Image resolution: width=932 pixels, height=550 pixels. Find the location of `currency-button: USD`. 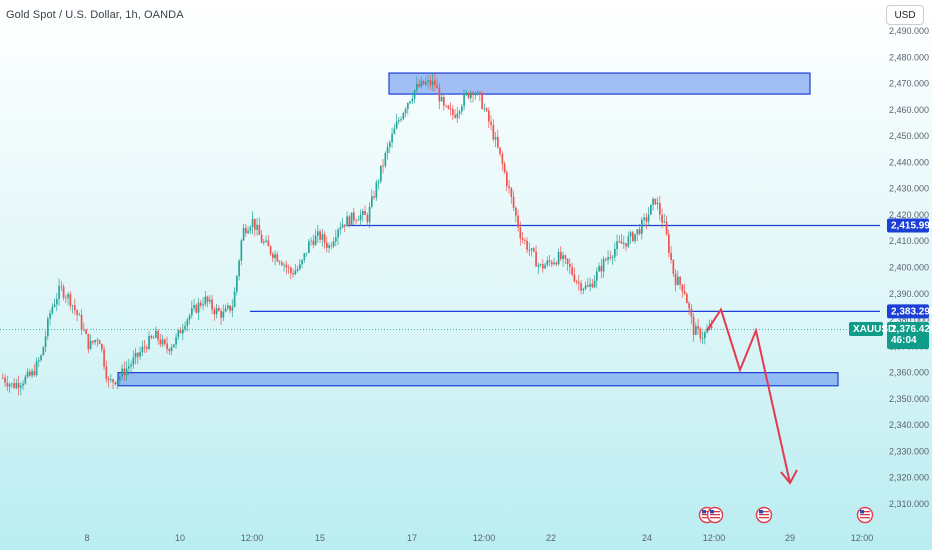

currency-button: USD is located at coordinates (905, 15).